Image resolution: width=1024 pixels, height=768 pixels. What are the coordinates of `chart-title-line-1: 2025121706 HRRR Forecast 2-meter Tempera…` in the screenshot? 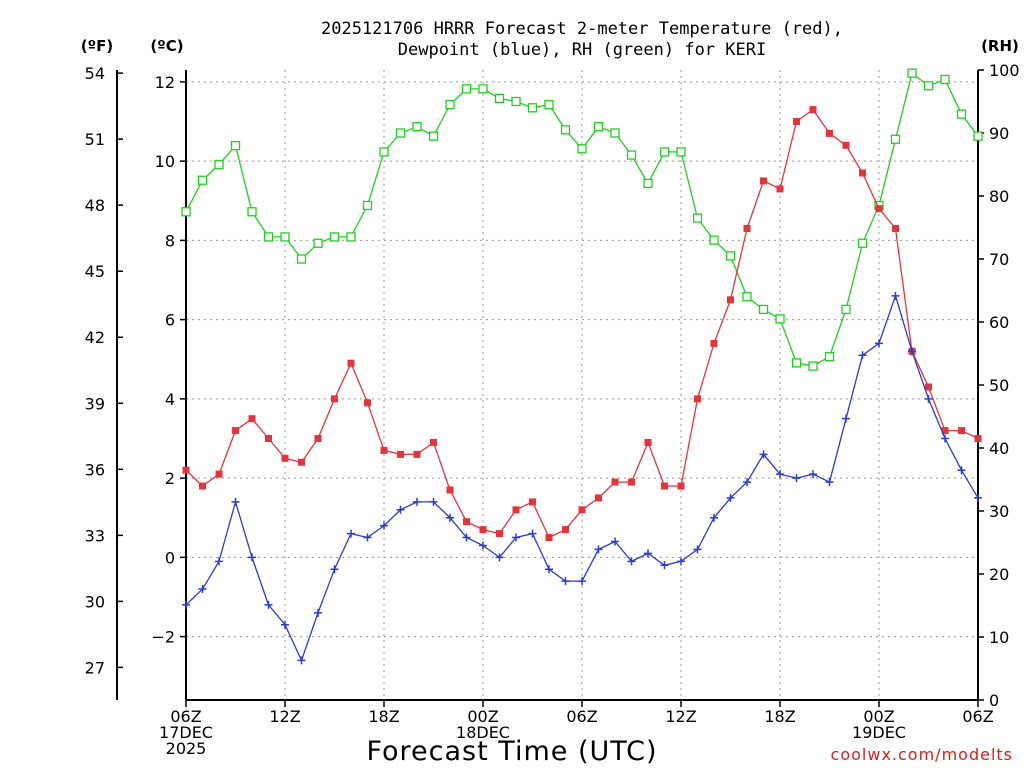 It's located at (582, 29).